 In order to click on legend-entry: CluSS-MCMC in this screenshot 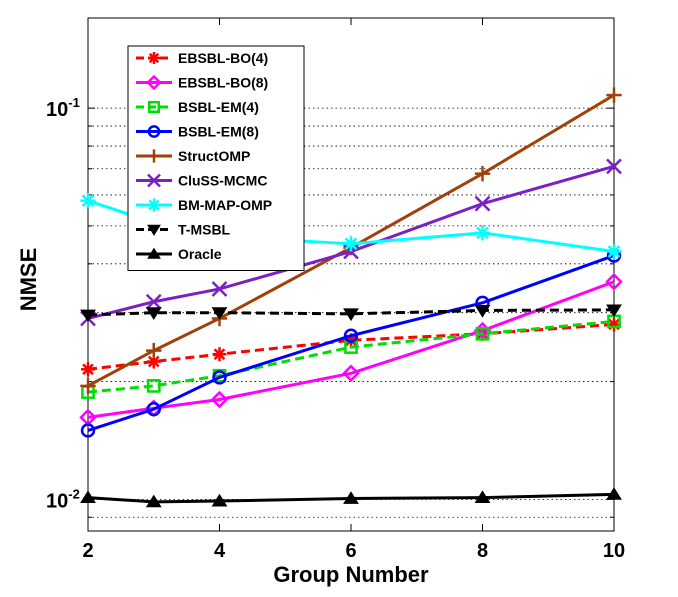, I will do `click(201, 181)`.